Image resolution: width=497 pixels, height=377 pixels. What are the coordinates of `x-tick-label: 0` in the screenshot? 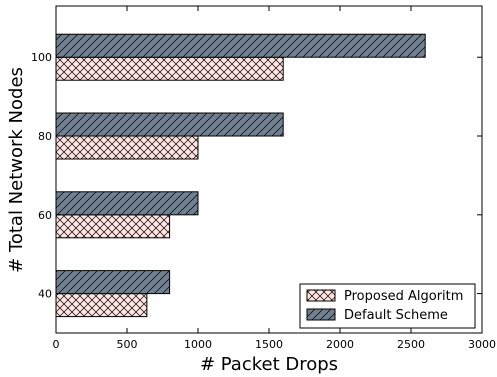 It's located at (56, 344).